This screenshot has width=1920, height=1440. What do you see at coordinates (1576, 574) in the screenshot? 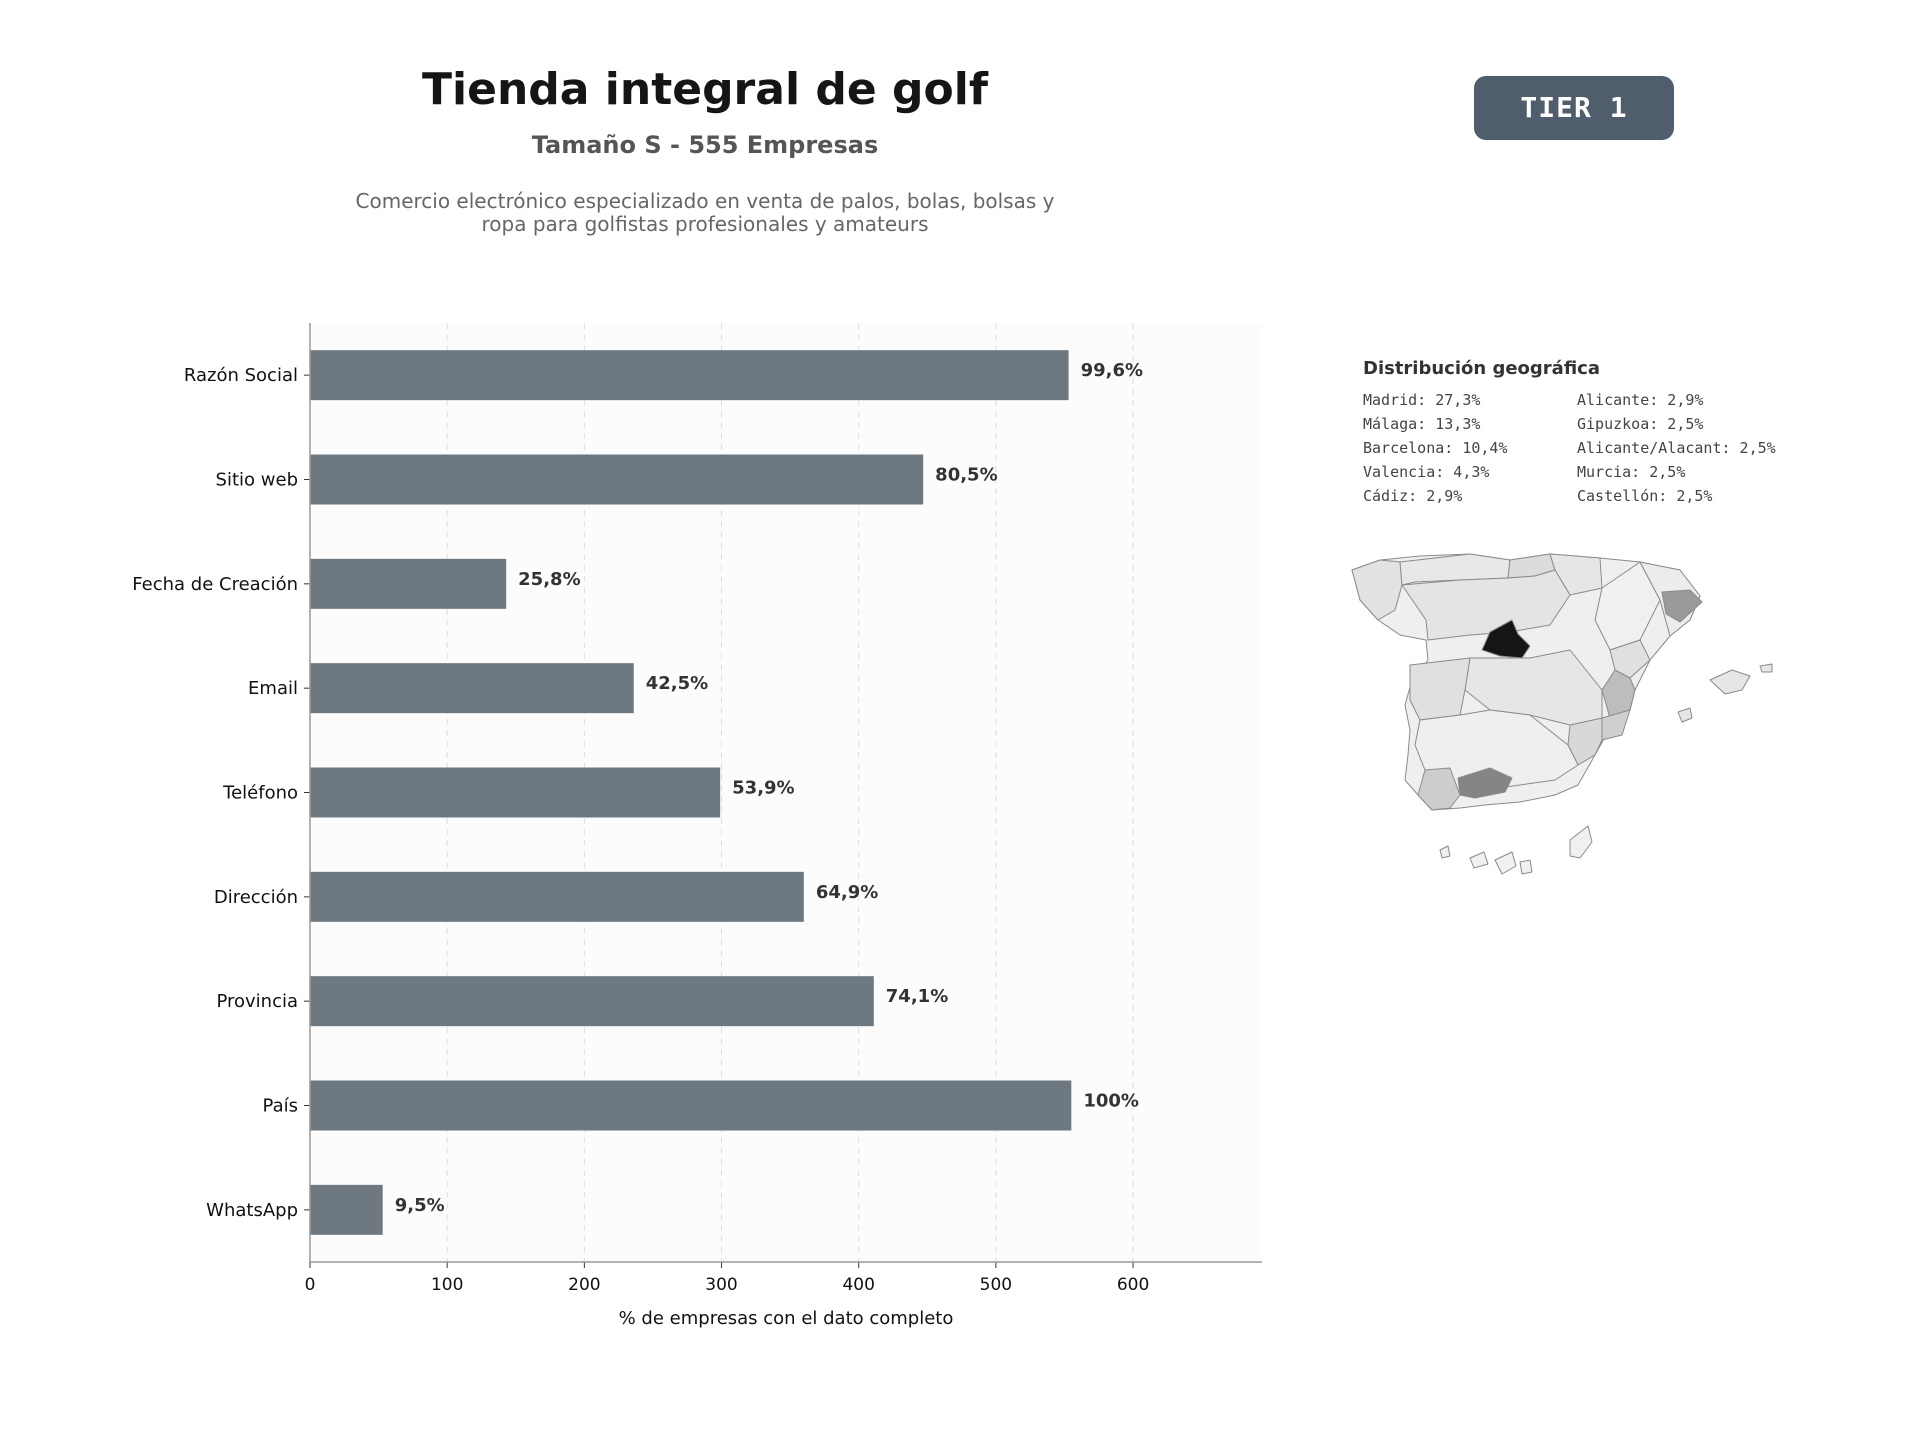
I see `map-region-navarra` at bounding box center [1576, 574].